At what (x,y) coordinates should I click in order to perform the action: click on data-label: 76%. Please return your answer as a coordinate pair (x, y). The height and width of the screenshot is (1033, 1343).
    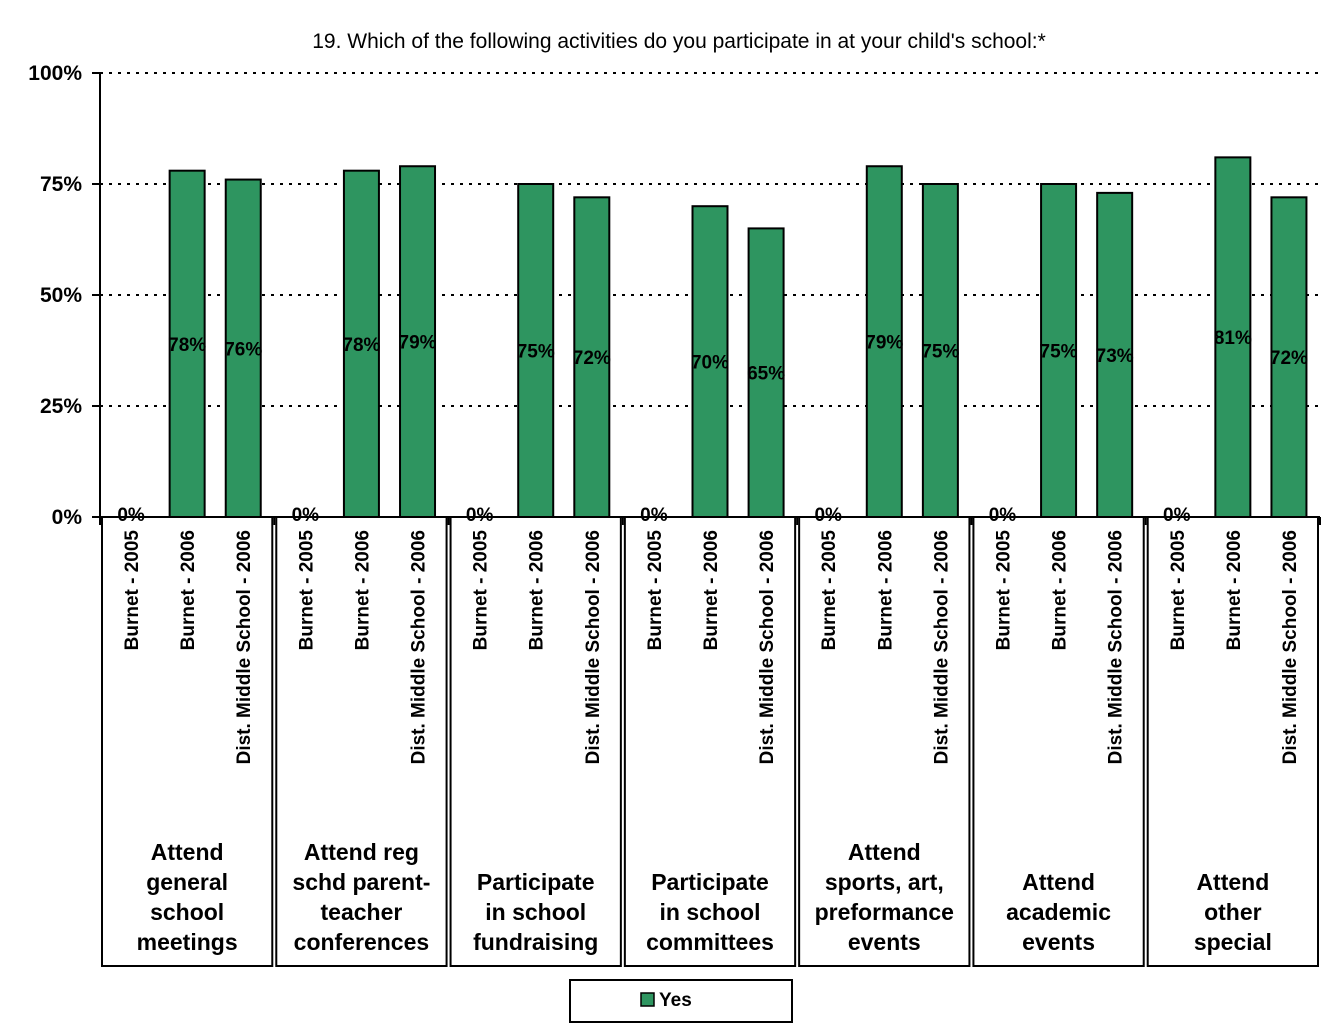
    Looking at the image, I should click on (243, 349).